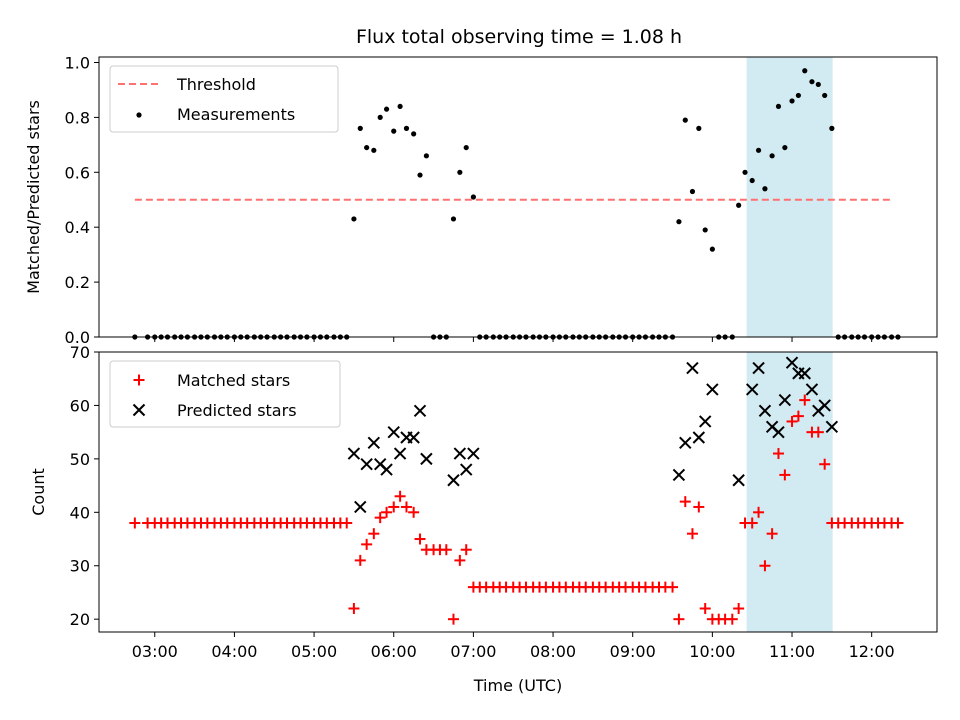 This screenshot has height=720, width=960. Describe the element at coordinates (80, 459) in the screenshot. I see `bottom-y-tick-label: 50` at that location.